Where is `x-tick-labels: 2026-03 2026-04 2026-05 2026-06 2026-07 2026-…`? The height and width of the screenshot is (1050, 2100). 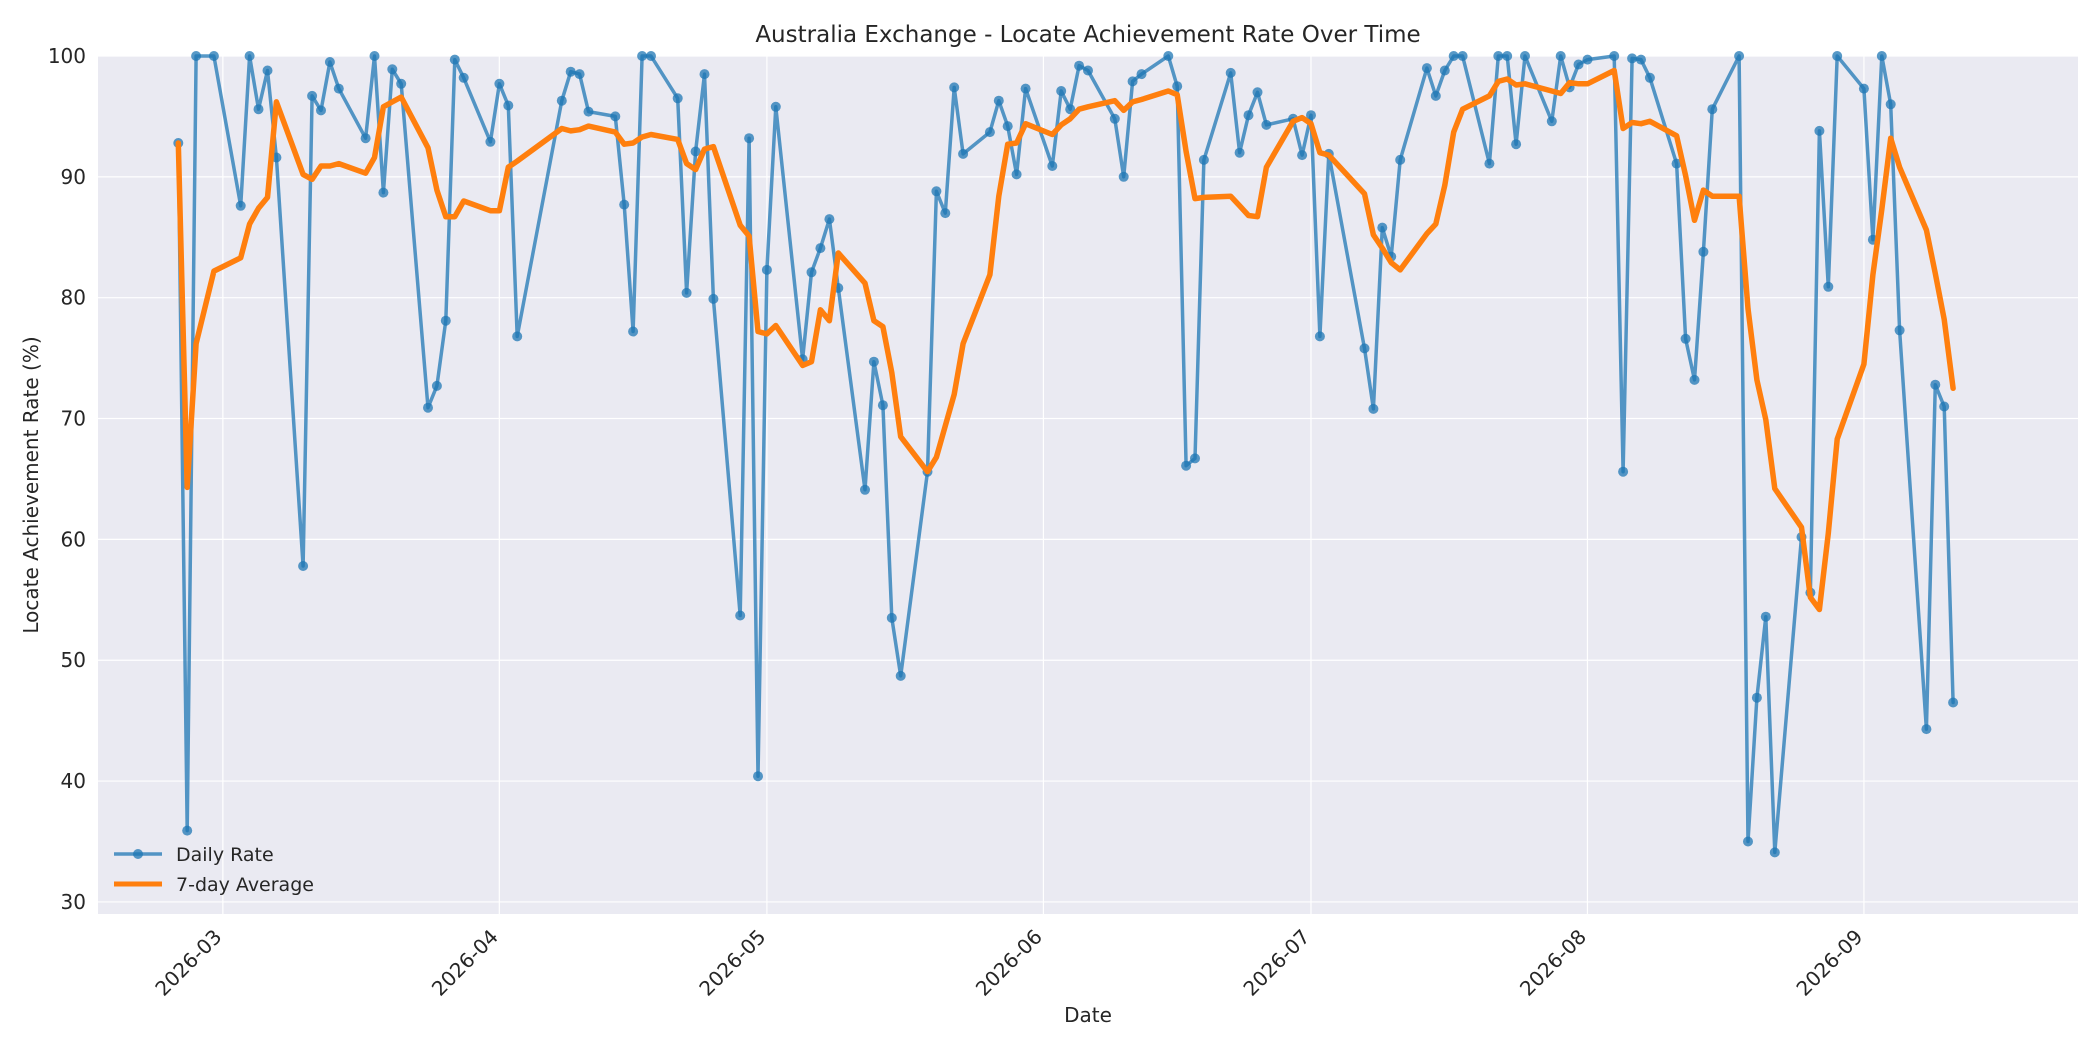 x-tick-labels: 2026-03 2026-04 2026-05 2026-06 2026-07 2026-… is located at coordinates (1008, 963).